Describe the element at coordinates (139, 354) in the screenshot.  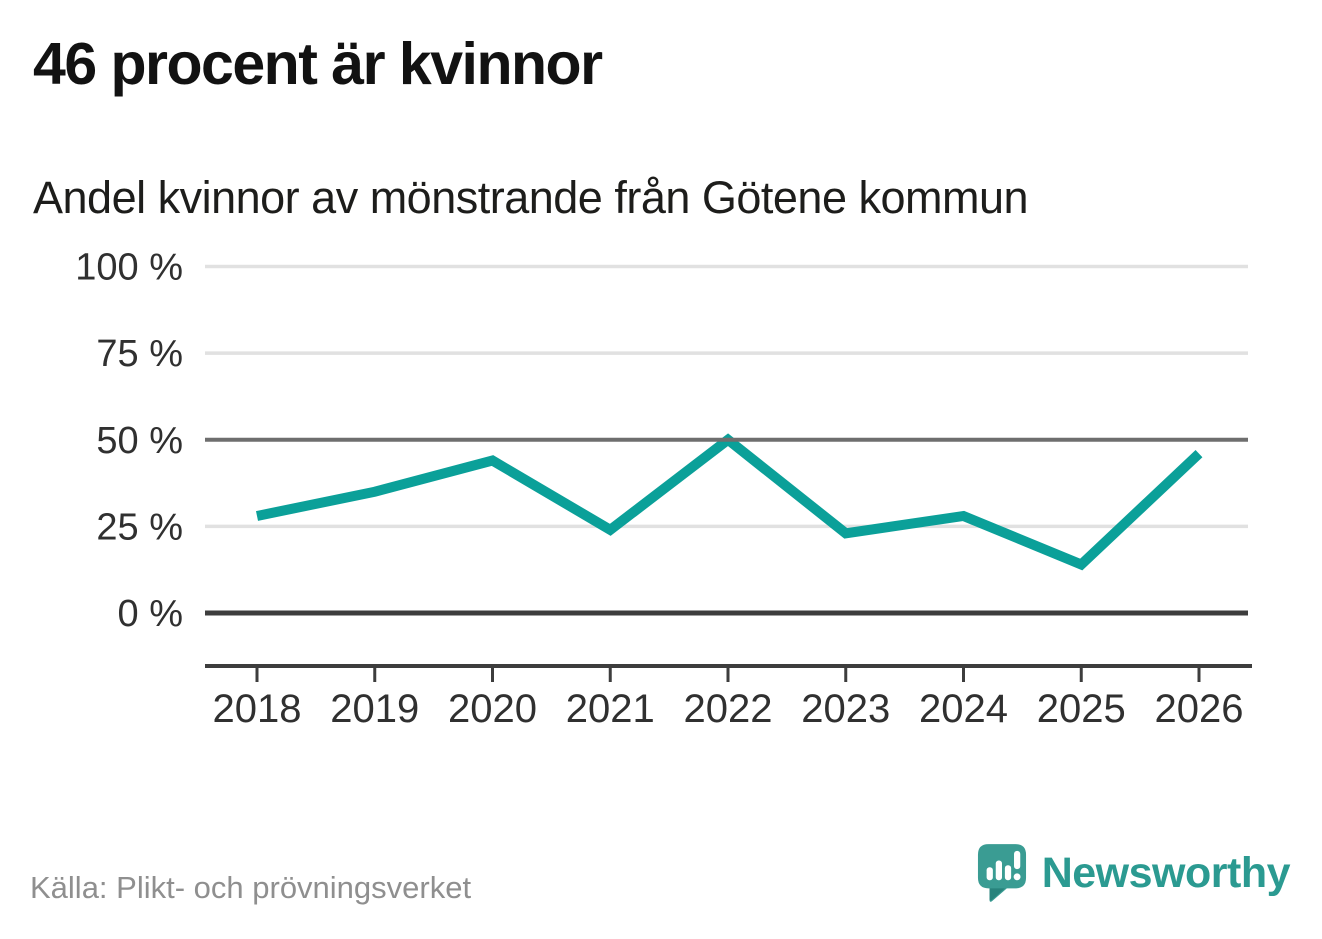
I see `y-axis-label-75: 75 %` at that location.